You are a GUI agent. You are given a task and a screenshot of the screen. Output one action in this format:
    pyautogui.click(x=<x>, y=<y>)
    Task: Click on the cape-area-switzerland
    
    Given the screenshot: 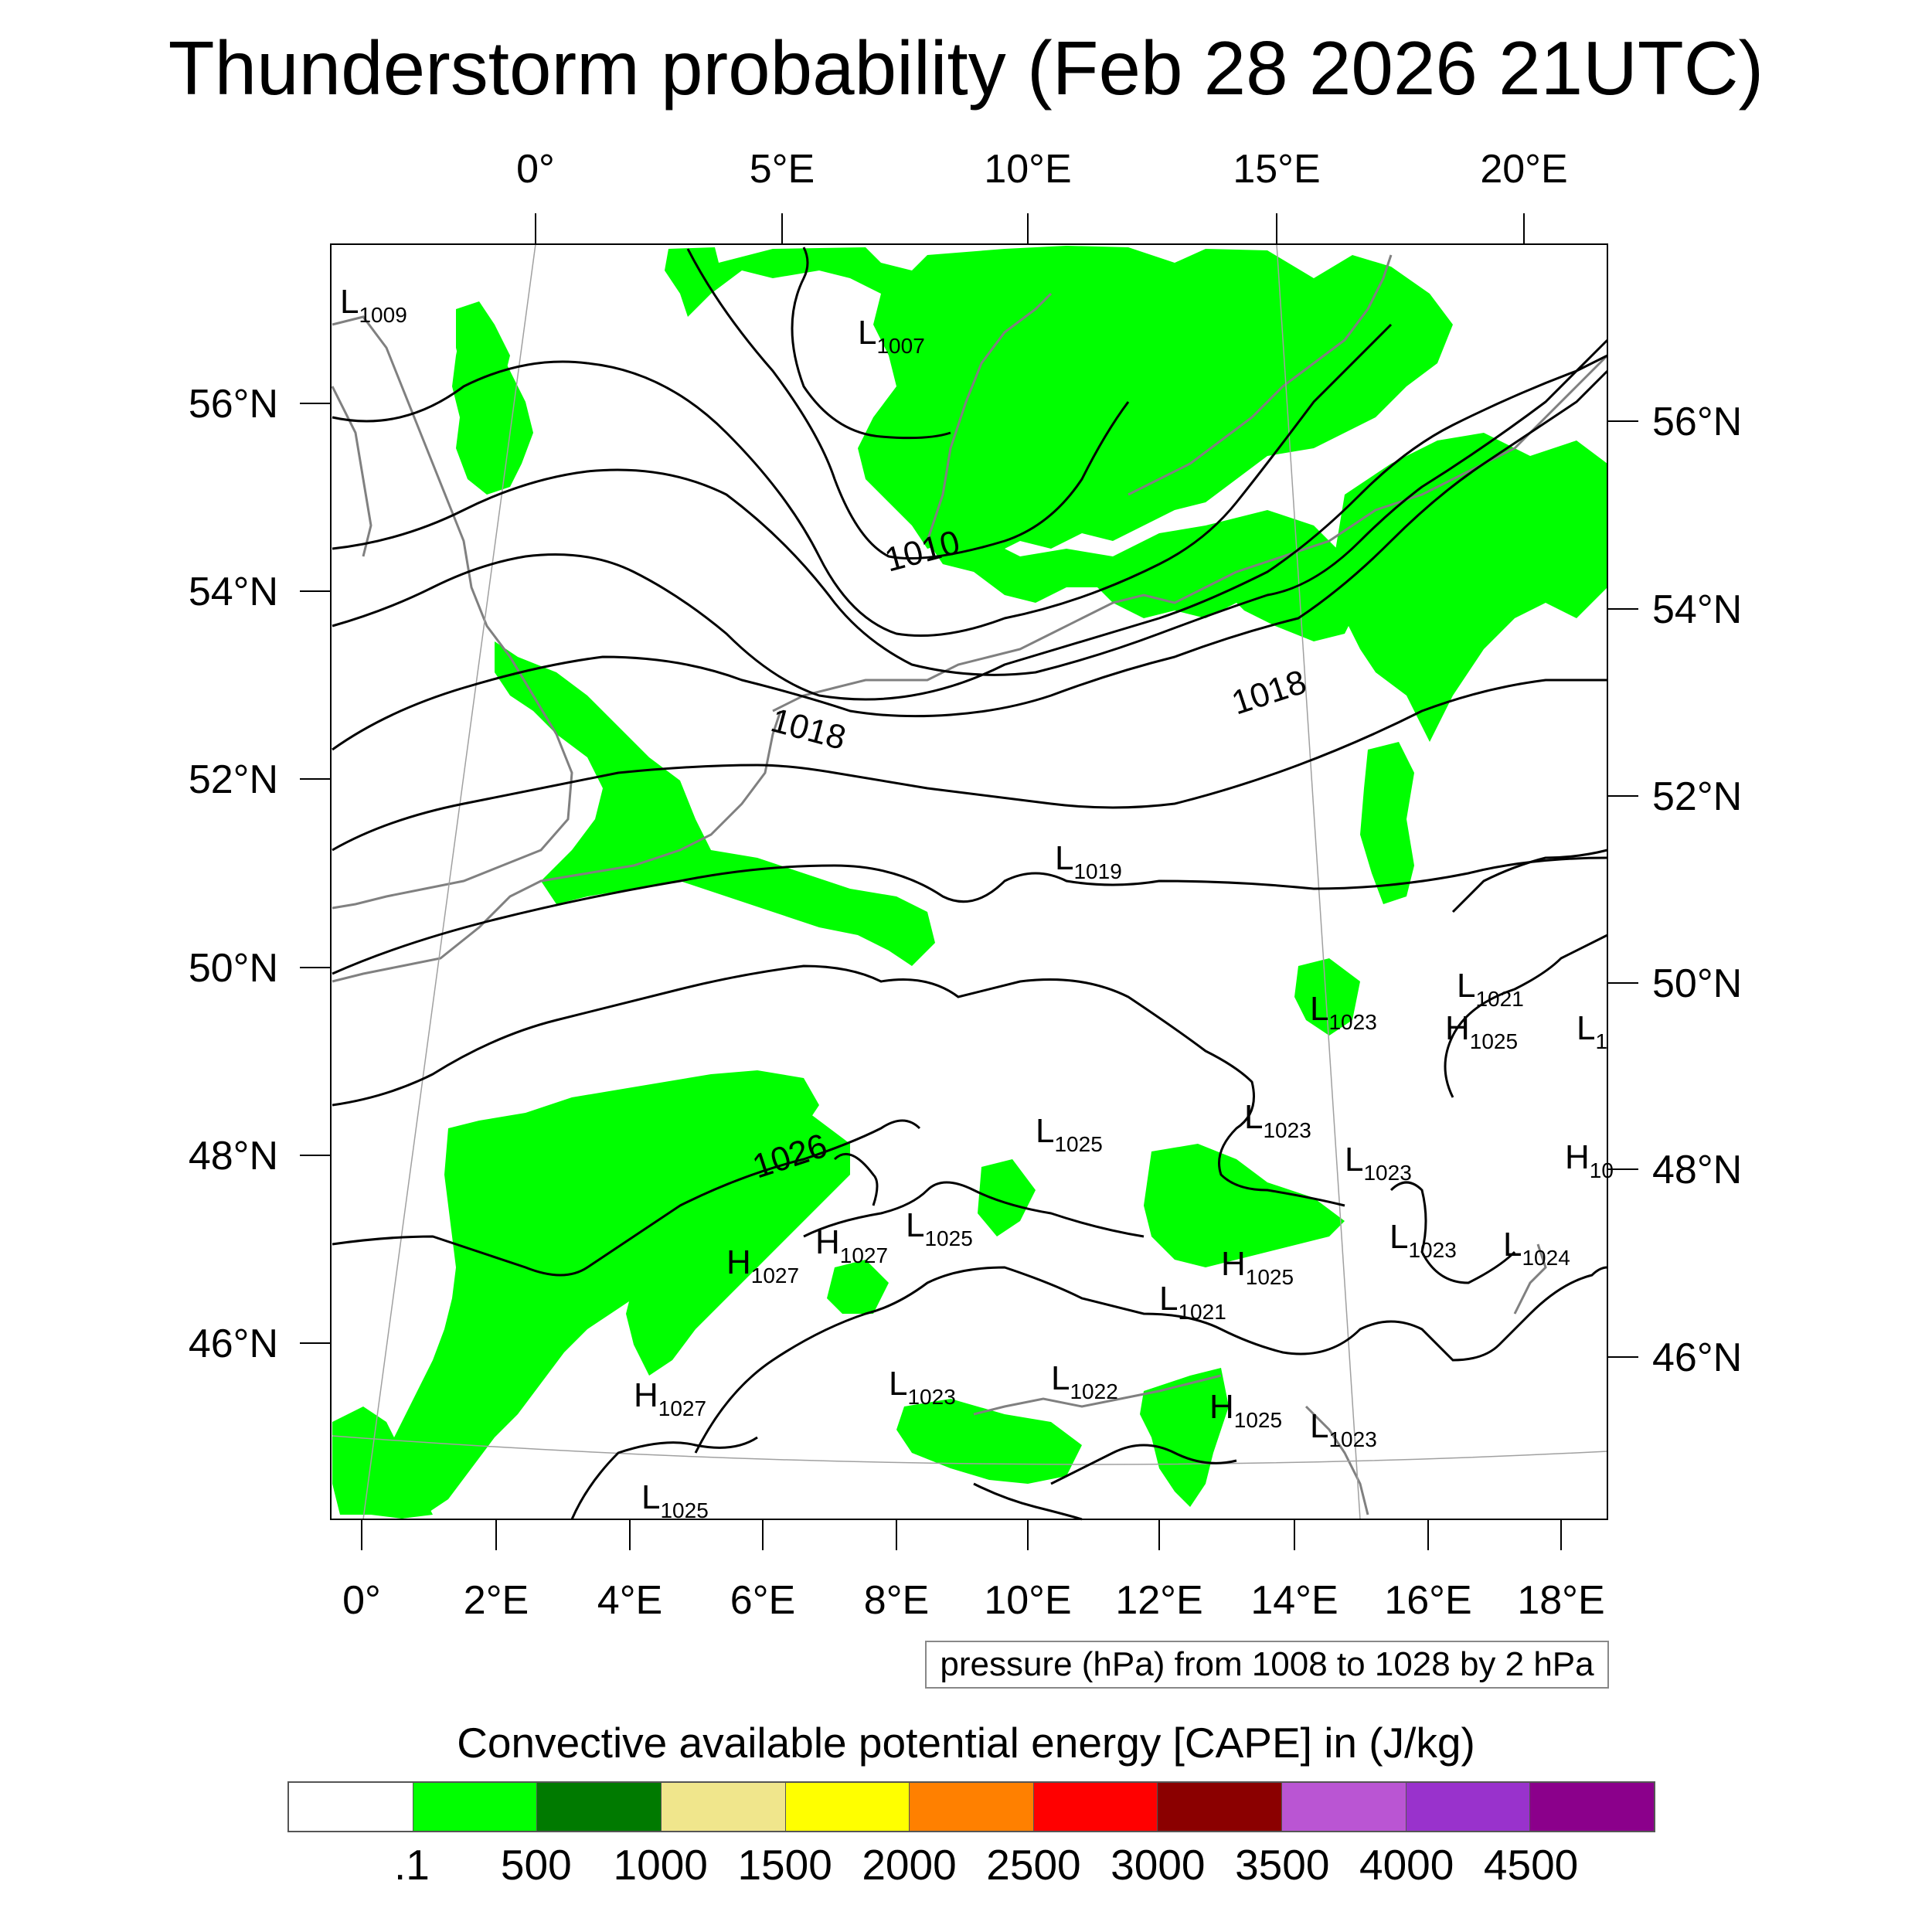 What is the action you would take?
    pyautogui.click(x=858, y=1287)
    